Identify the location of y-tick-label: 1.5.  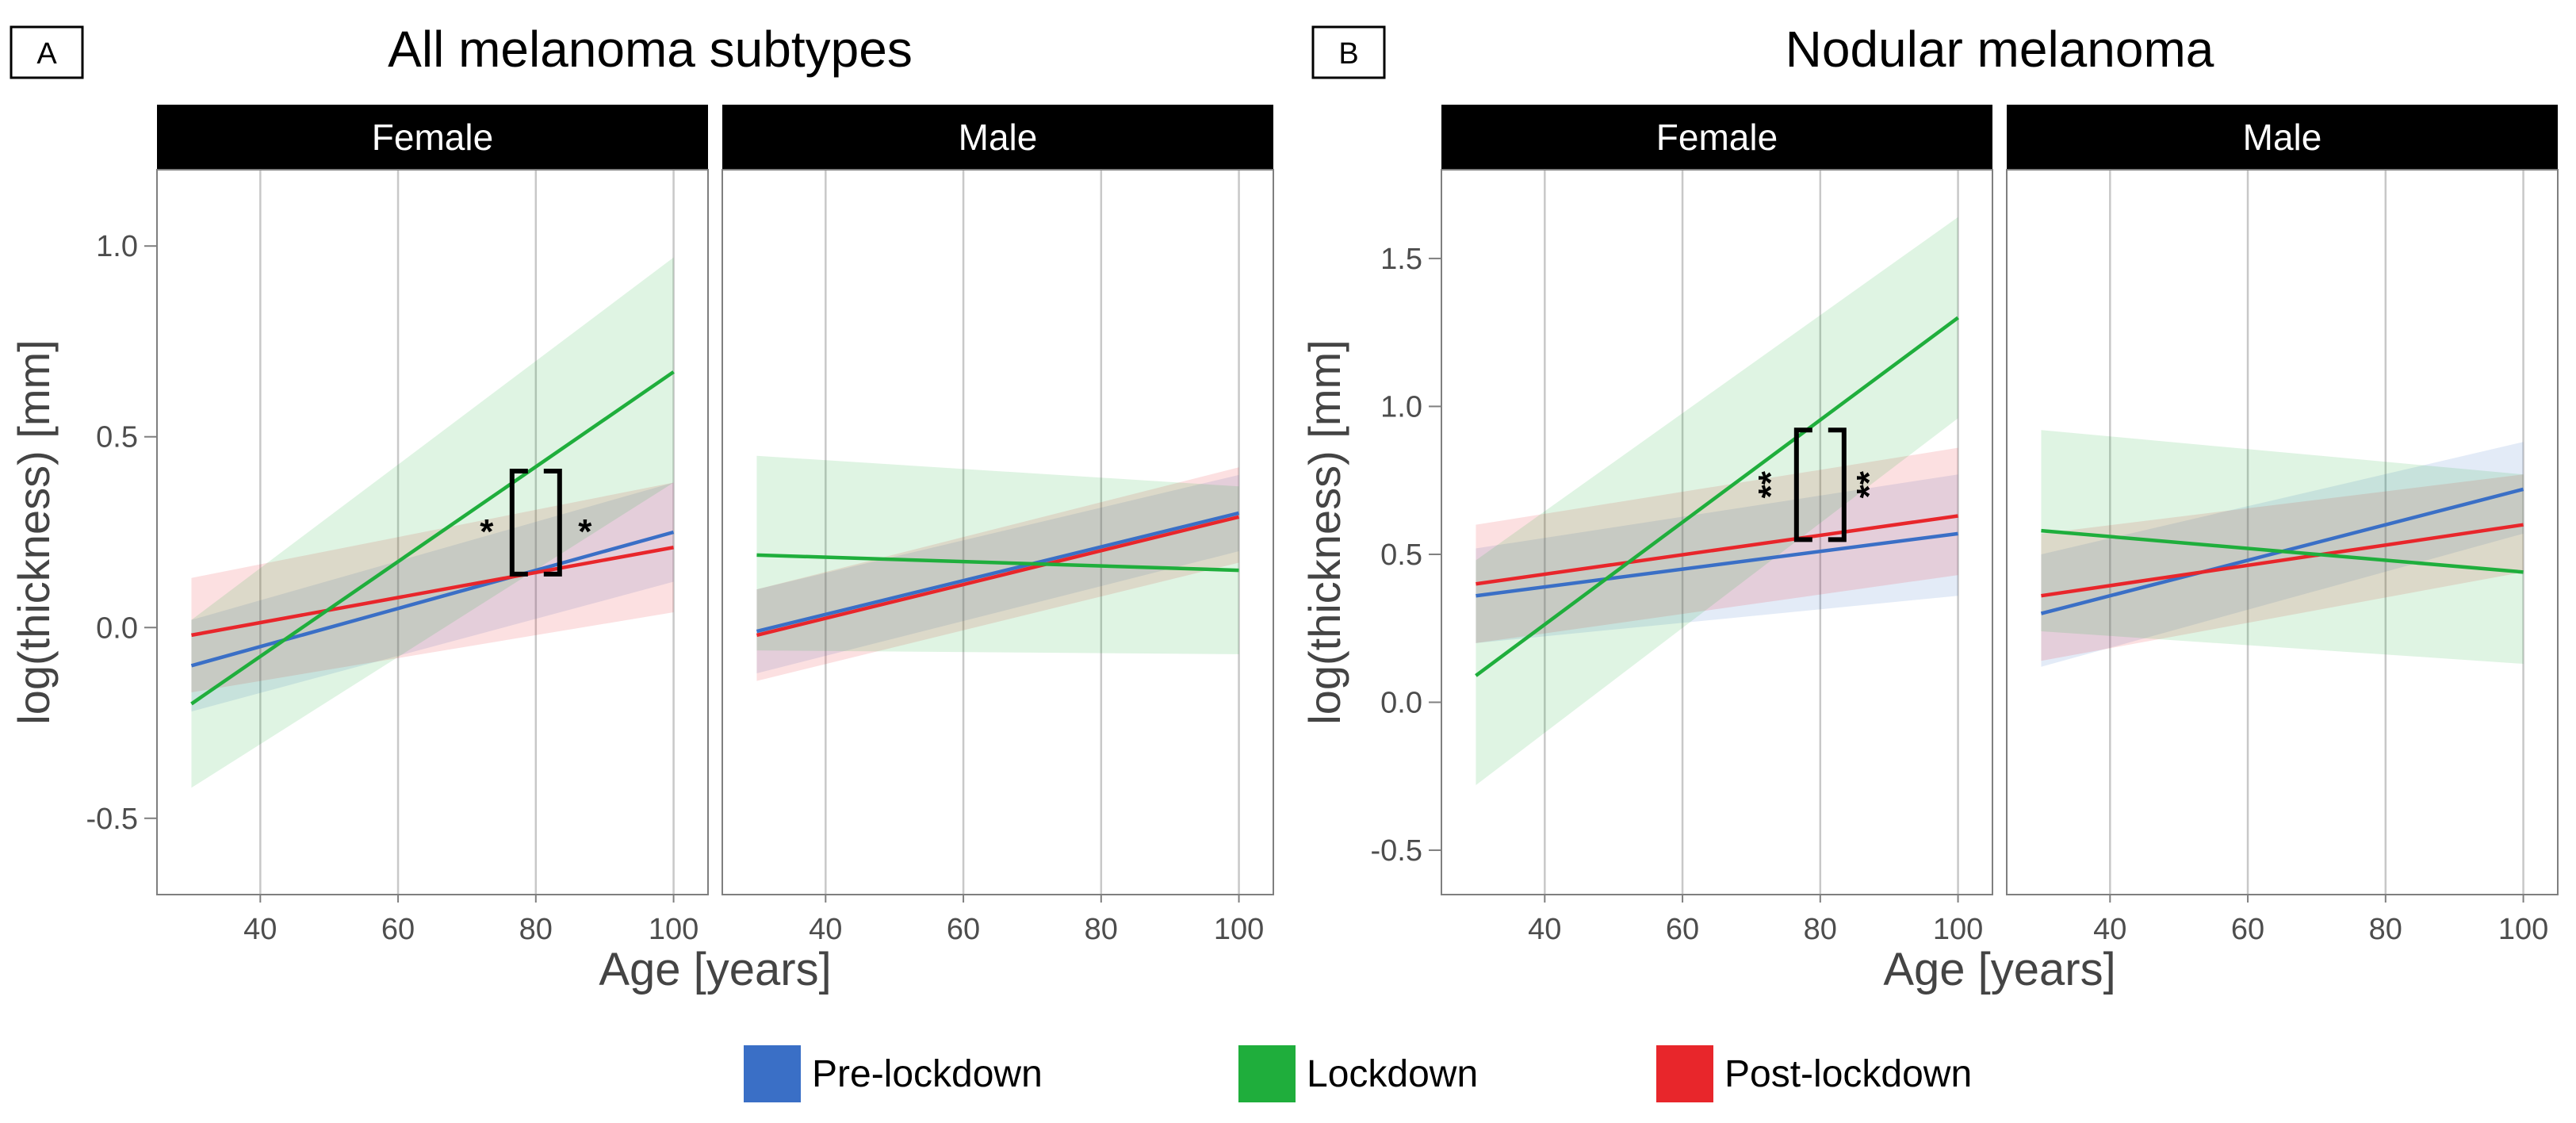
(1401, 259).